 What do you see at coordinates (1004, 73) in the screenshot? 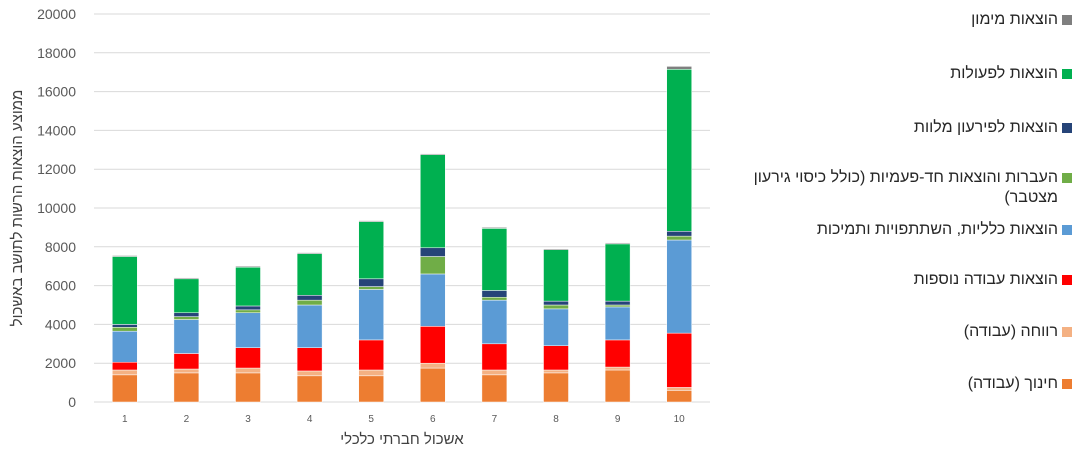
I see `legend-label: הוצאות לפעולות` at bounding box center [1004, 73].